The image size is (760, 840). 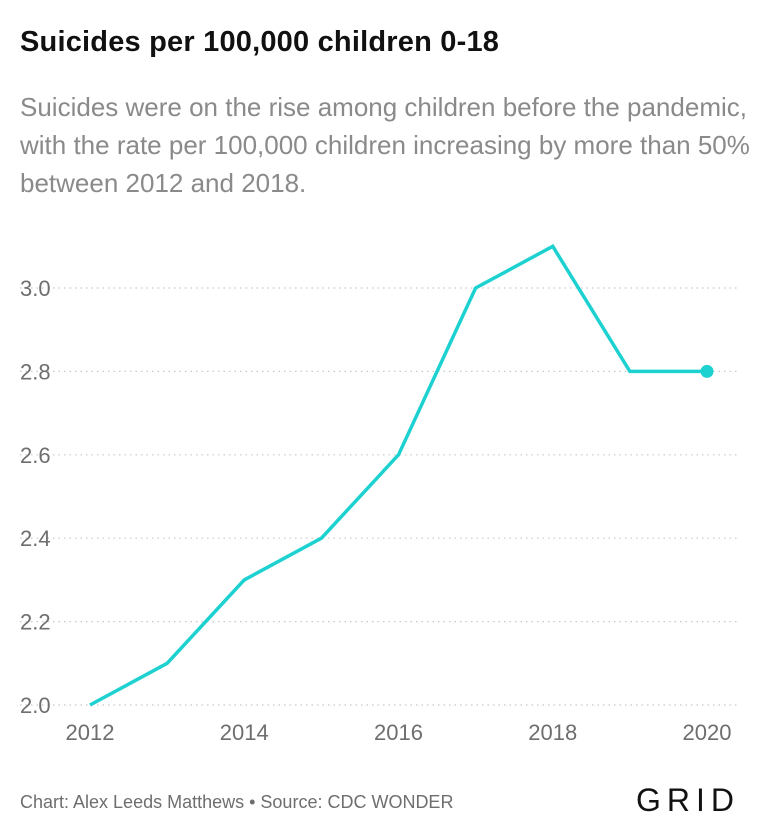 What do you see at coordinates (35, 497) in the screenshot?
I see `y-axis-tick-labels: 2.0 2.2 2.4 2.6 2.8 3.0` at bounding box center [35, 497].